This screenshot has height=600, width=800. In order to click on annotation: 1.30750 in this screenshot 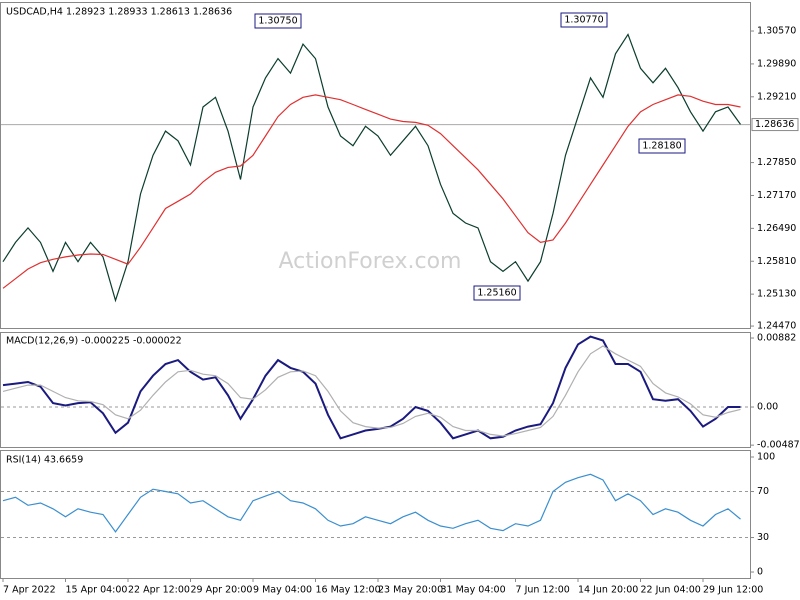, I will do `click(277, 21)`.